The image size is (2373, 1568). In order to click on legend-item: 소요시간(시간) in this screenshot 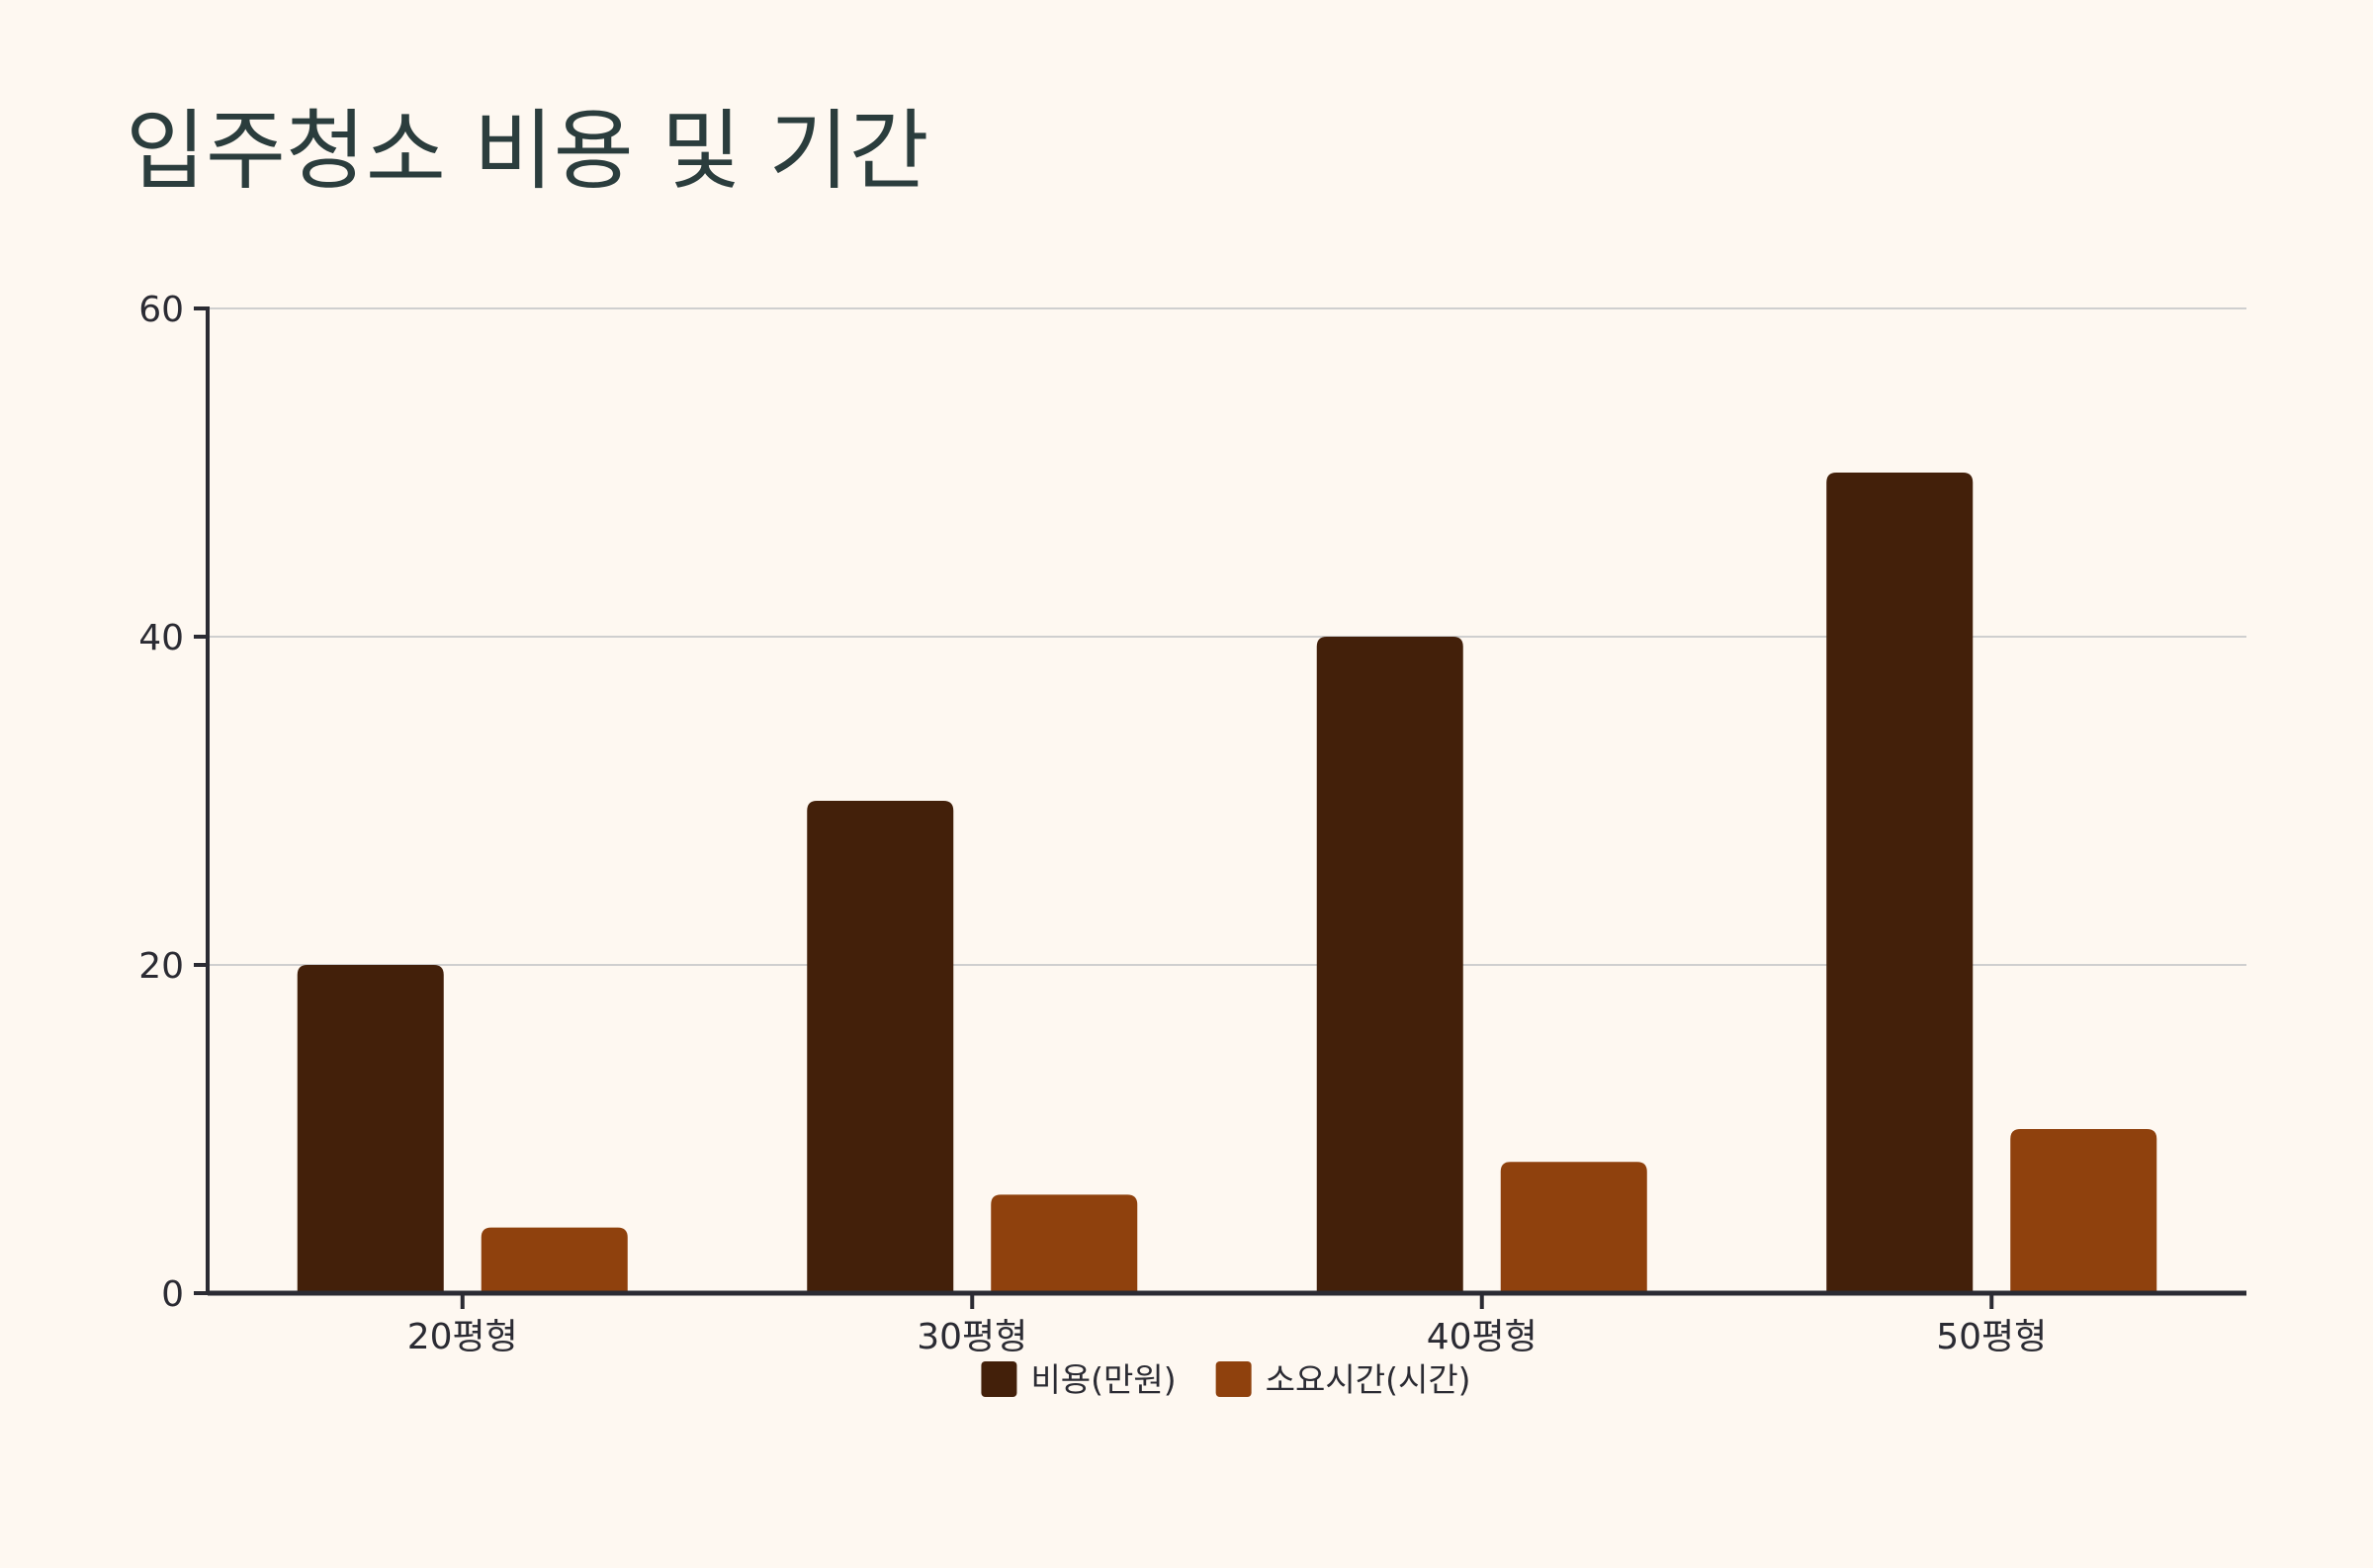, I will do `click(1343, 1380)`.